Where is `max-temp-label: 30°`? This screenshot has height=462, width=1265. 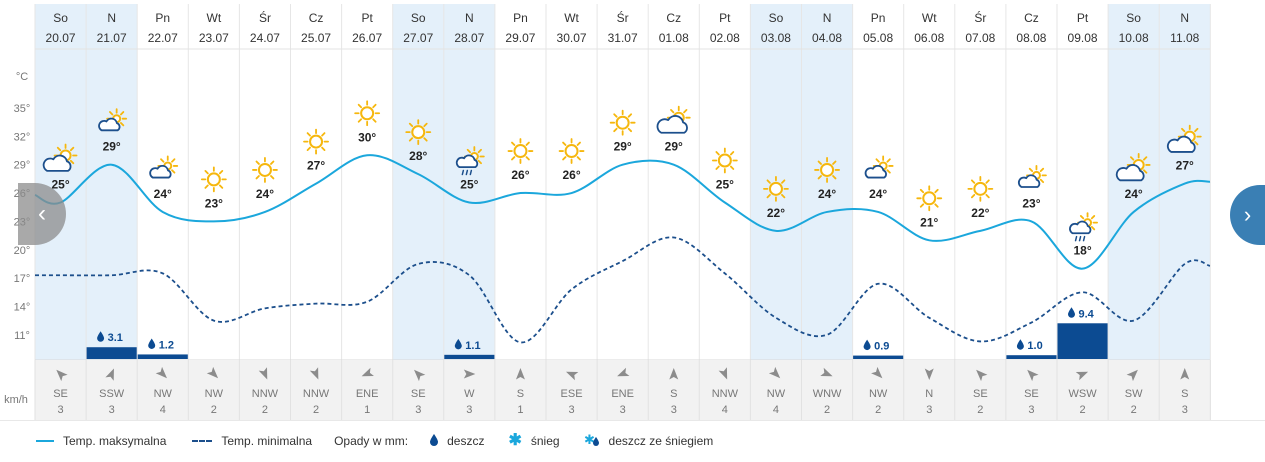
max-temp-label: 30° is located at coordinates (367, 137).